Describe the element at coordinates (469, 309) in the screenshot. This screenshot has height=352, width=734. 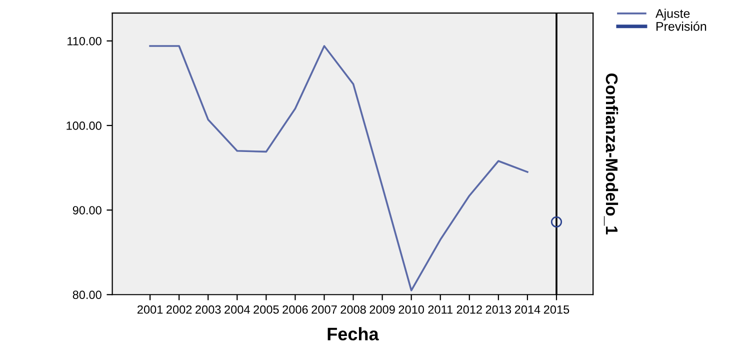
I see `x-tick-label: 2012` at that location.